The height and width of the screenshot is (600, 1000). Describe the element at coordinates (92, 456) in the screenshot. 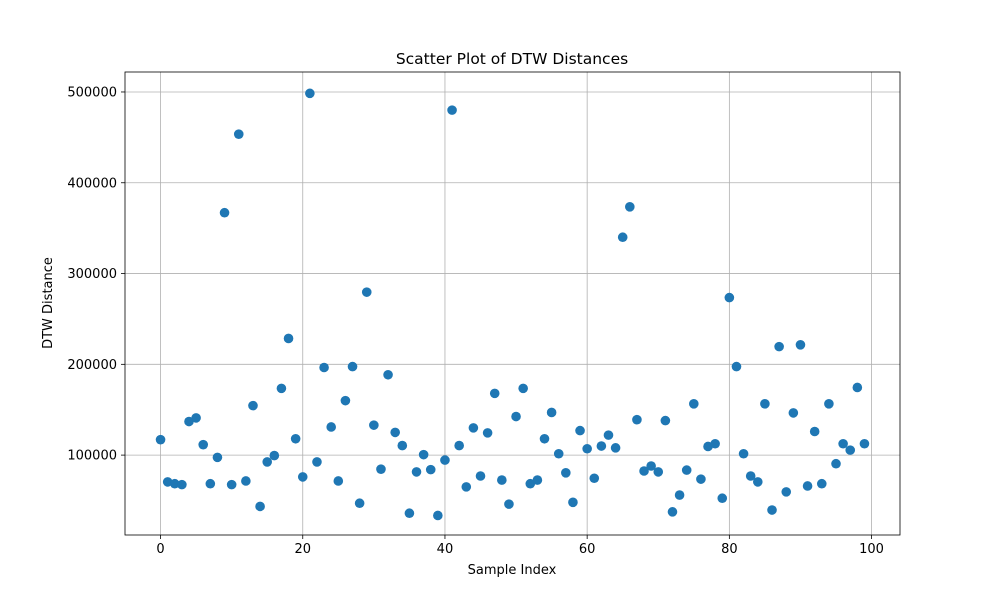

I see `y-tick-label: 100000` at that location.